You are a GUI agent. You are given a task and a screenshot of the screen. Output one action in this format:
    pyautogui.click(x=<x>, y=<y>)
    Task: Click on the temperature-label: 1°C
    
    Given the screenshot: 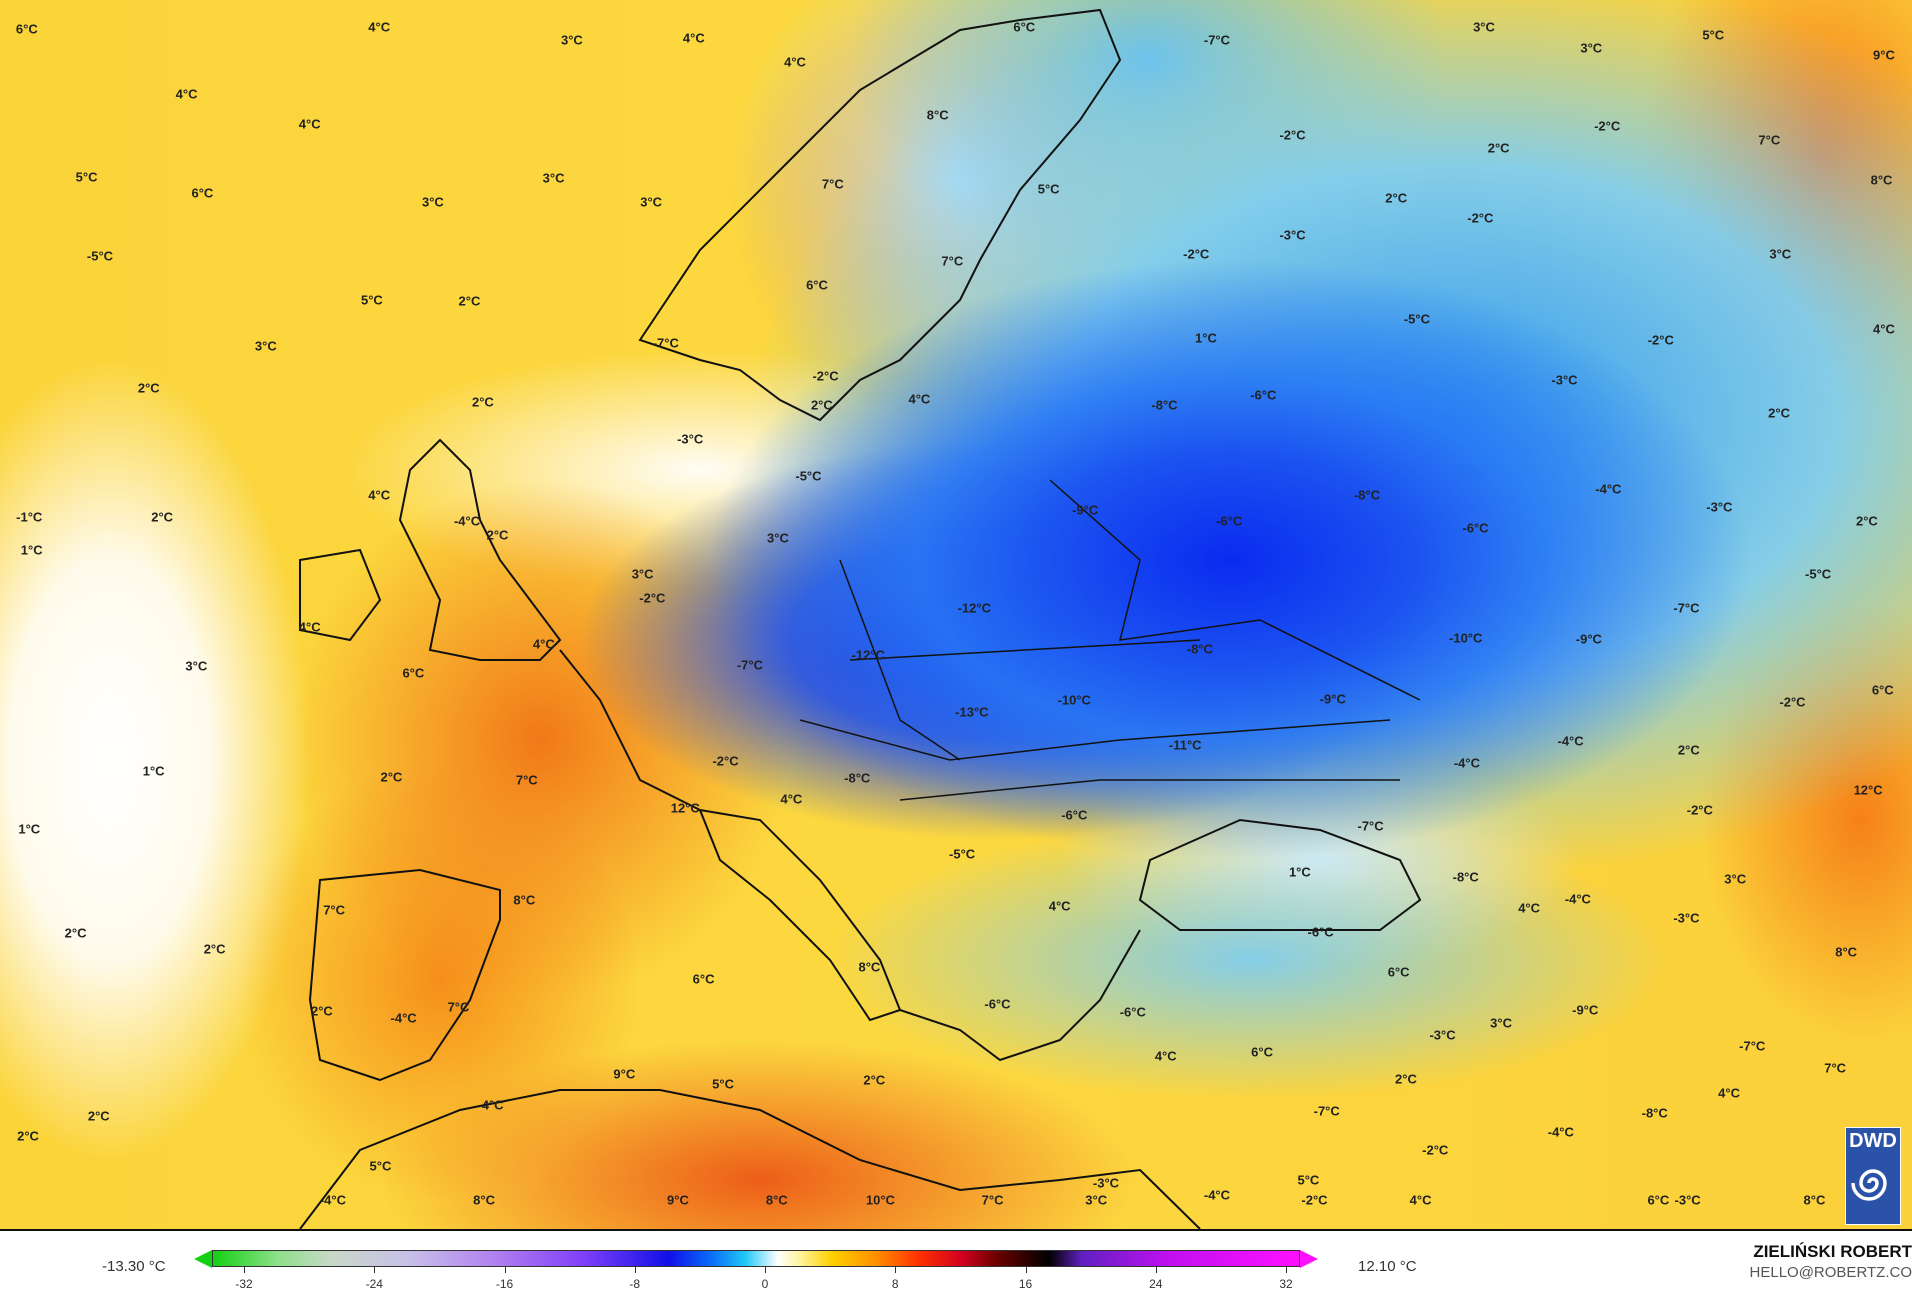 What is the action you would take?
    pyautogui.click(x=31, y=550)
    